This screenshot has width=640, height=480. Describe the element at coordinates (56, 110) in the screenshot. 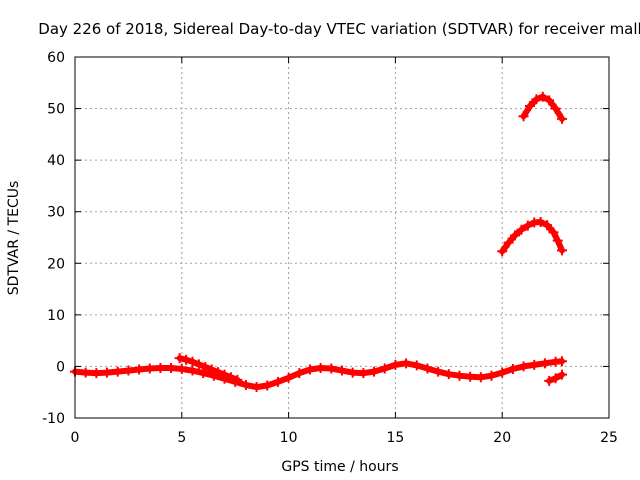

I see `y-tick-label: 50` at that location.